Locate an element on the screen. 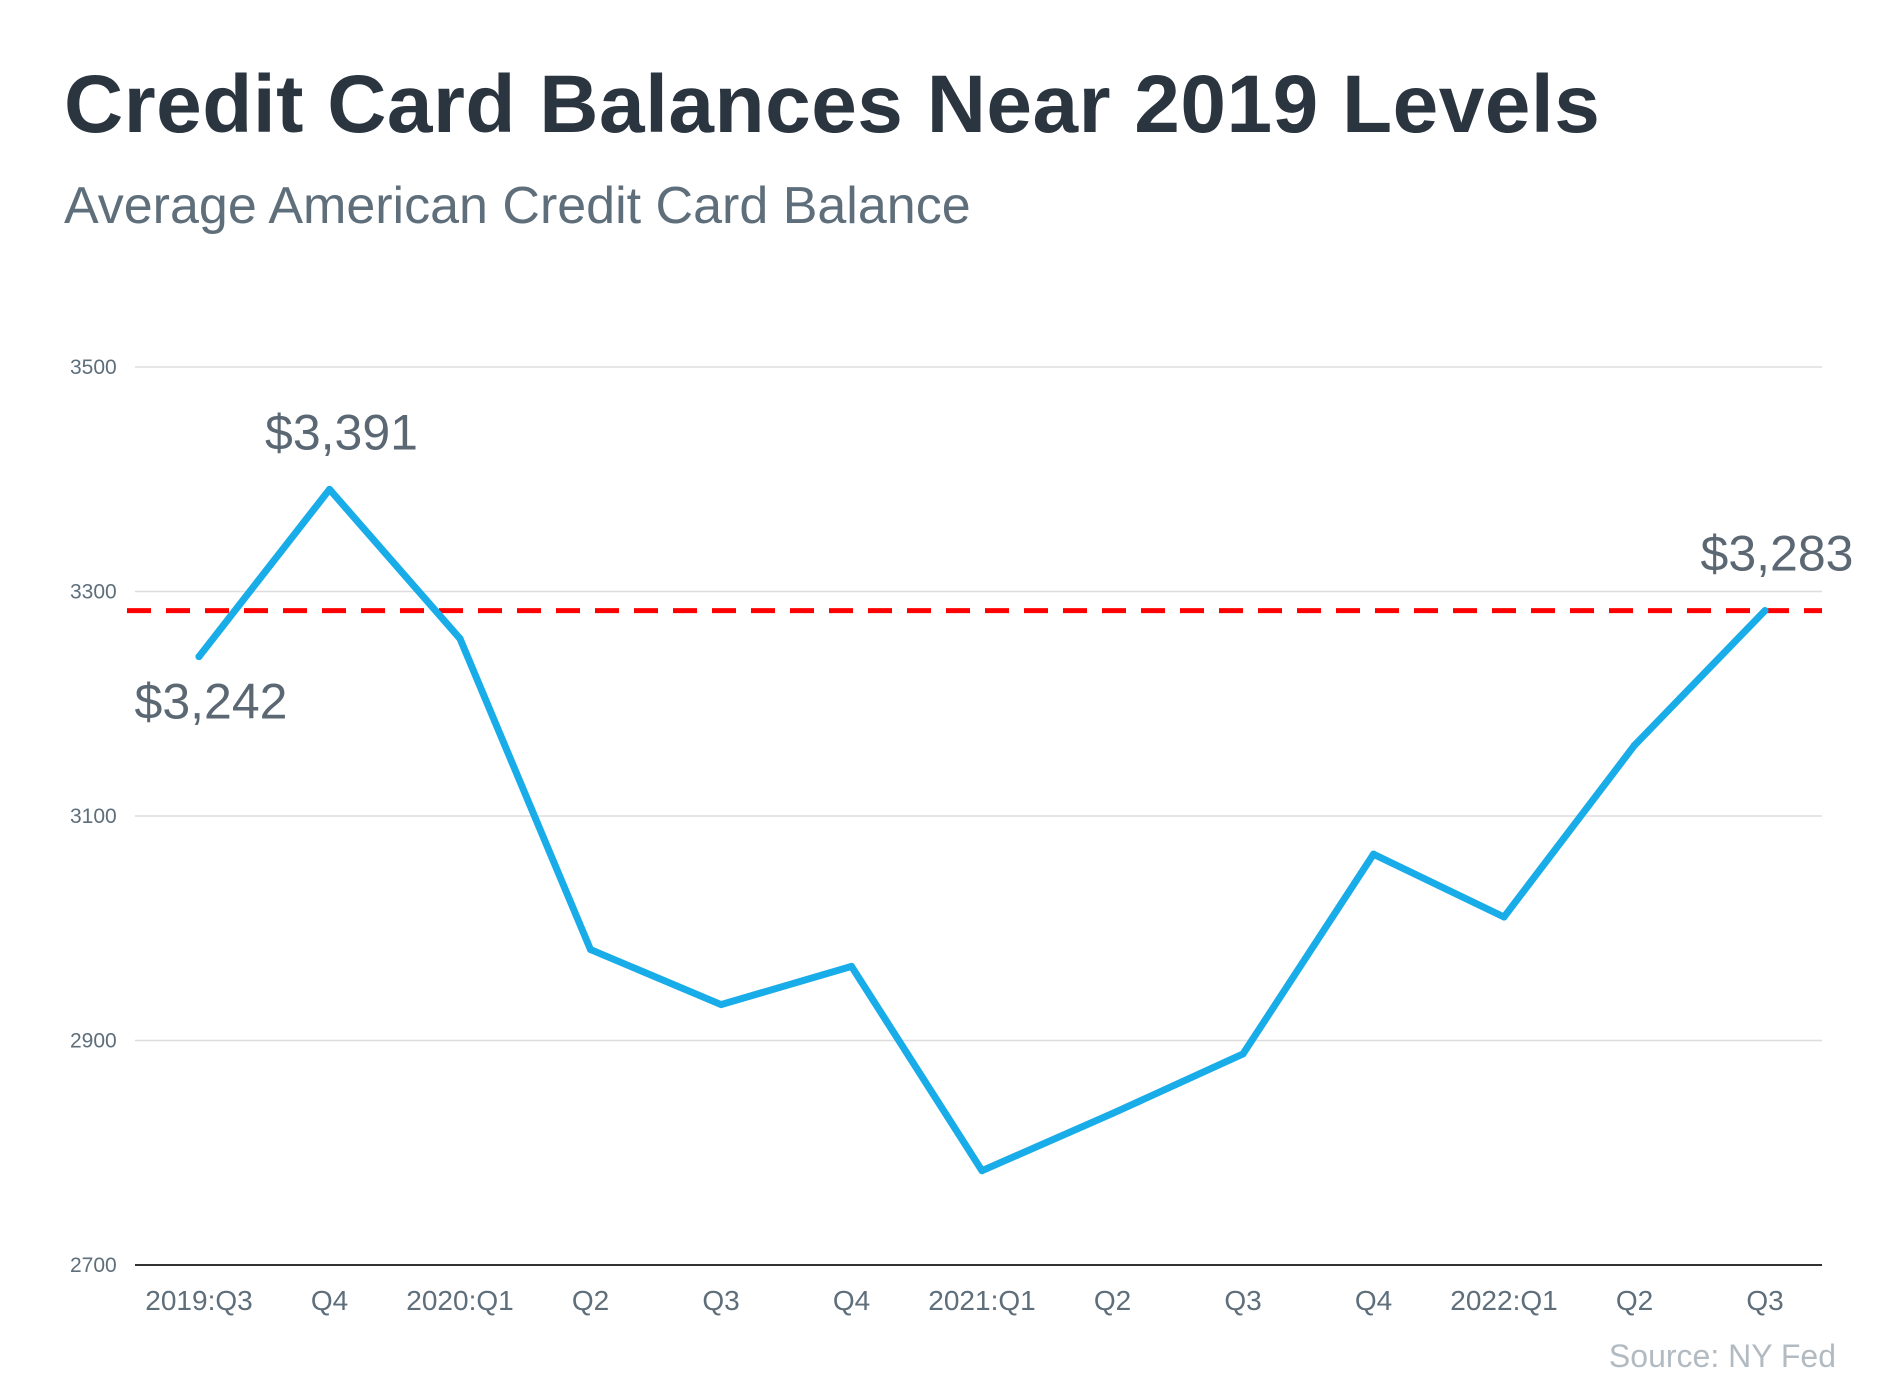 The image size is (1888, 1390). y-tick-label-3500: 3500 is located at coordinates (93, 367).